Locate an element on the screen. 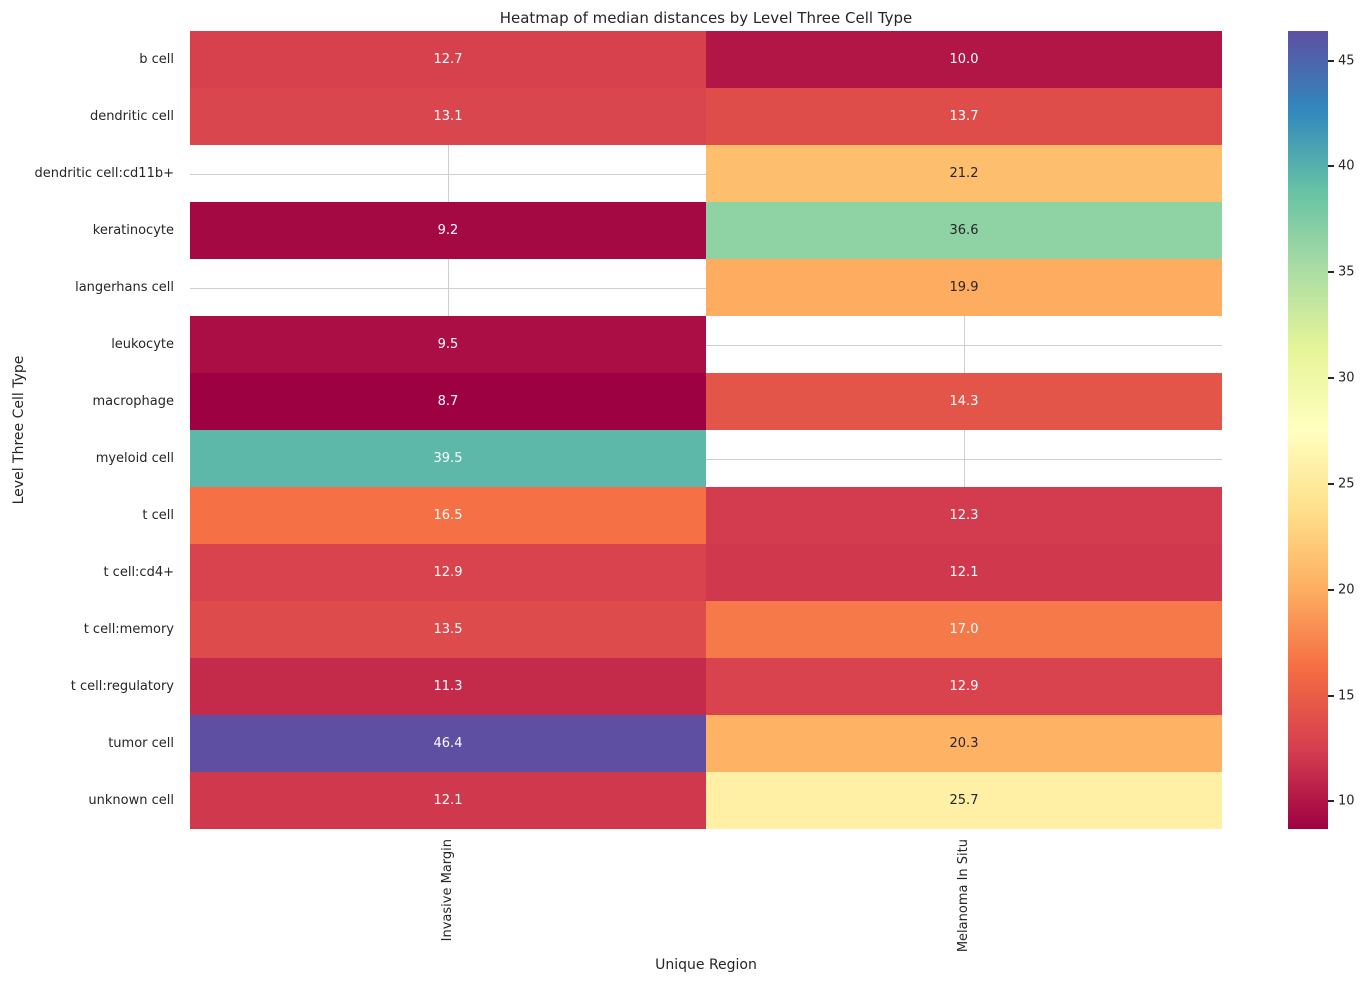 The width and height of the screenshot is (1364, 991). heatmap-cell: 9.5 is located at coordinates (448, 344).